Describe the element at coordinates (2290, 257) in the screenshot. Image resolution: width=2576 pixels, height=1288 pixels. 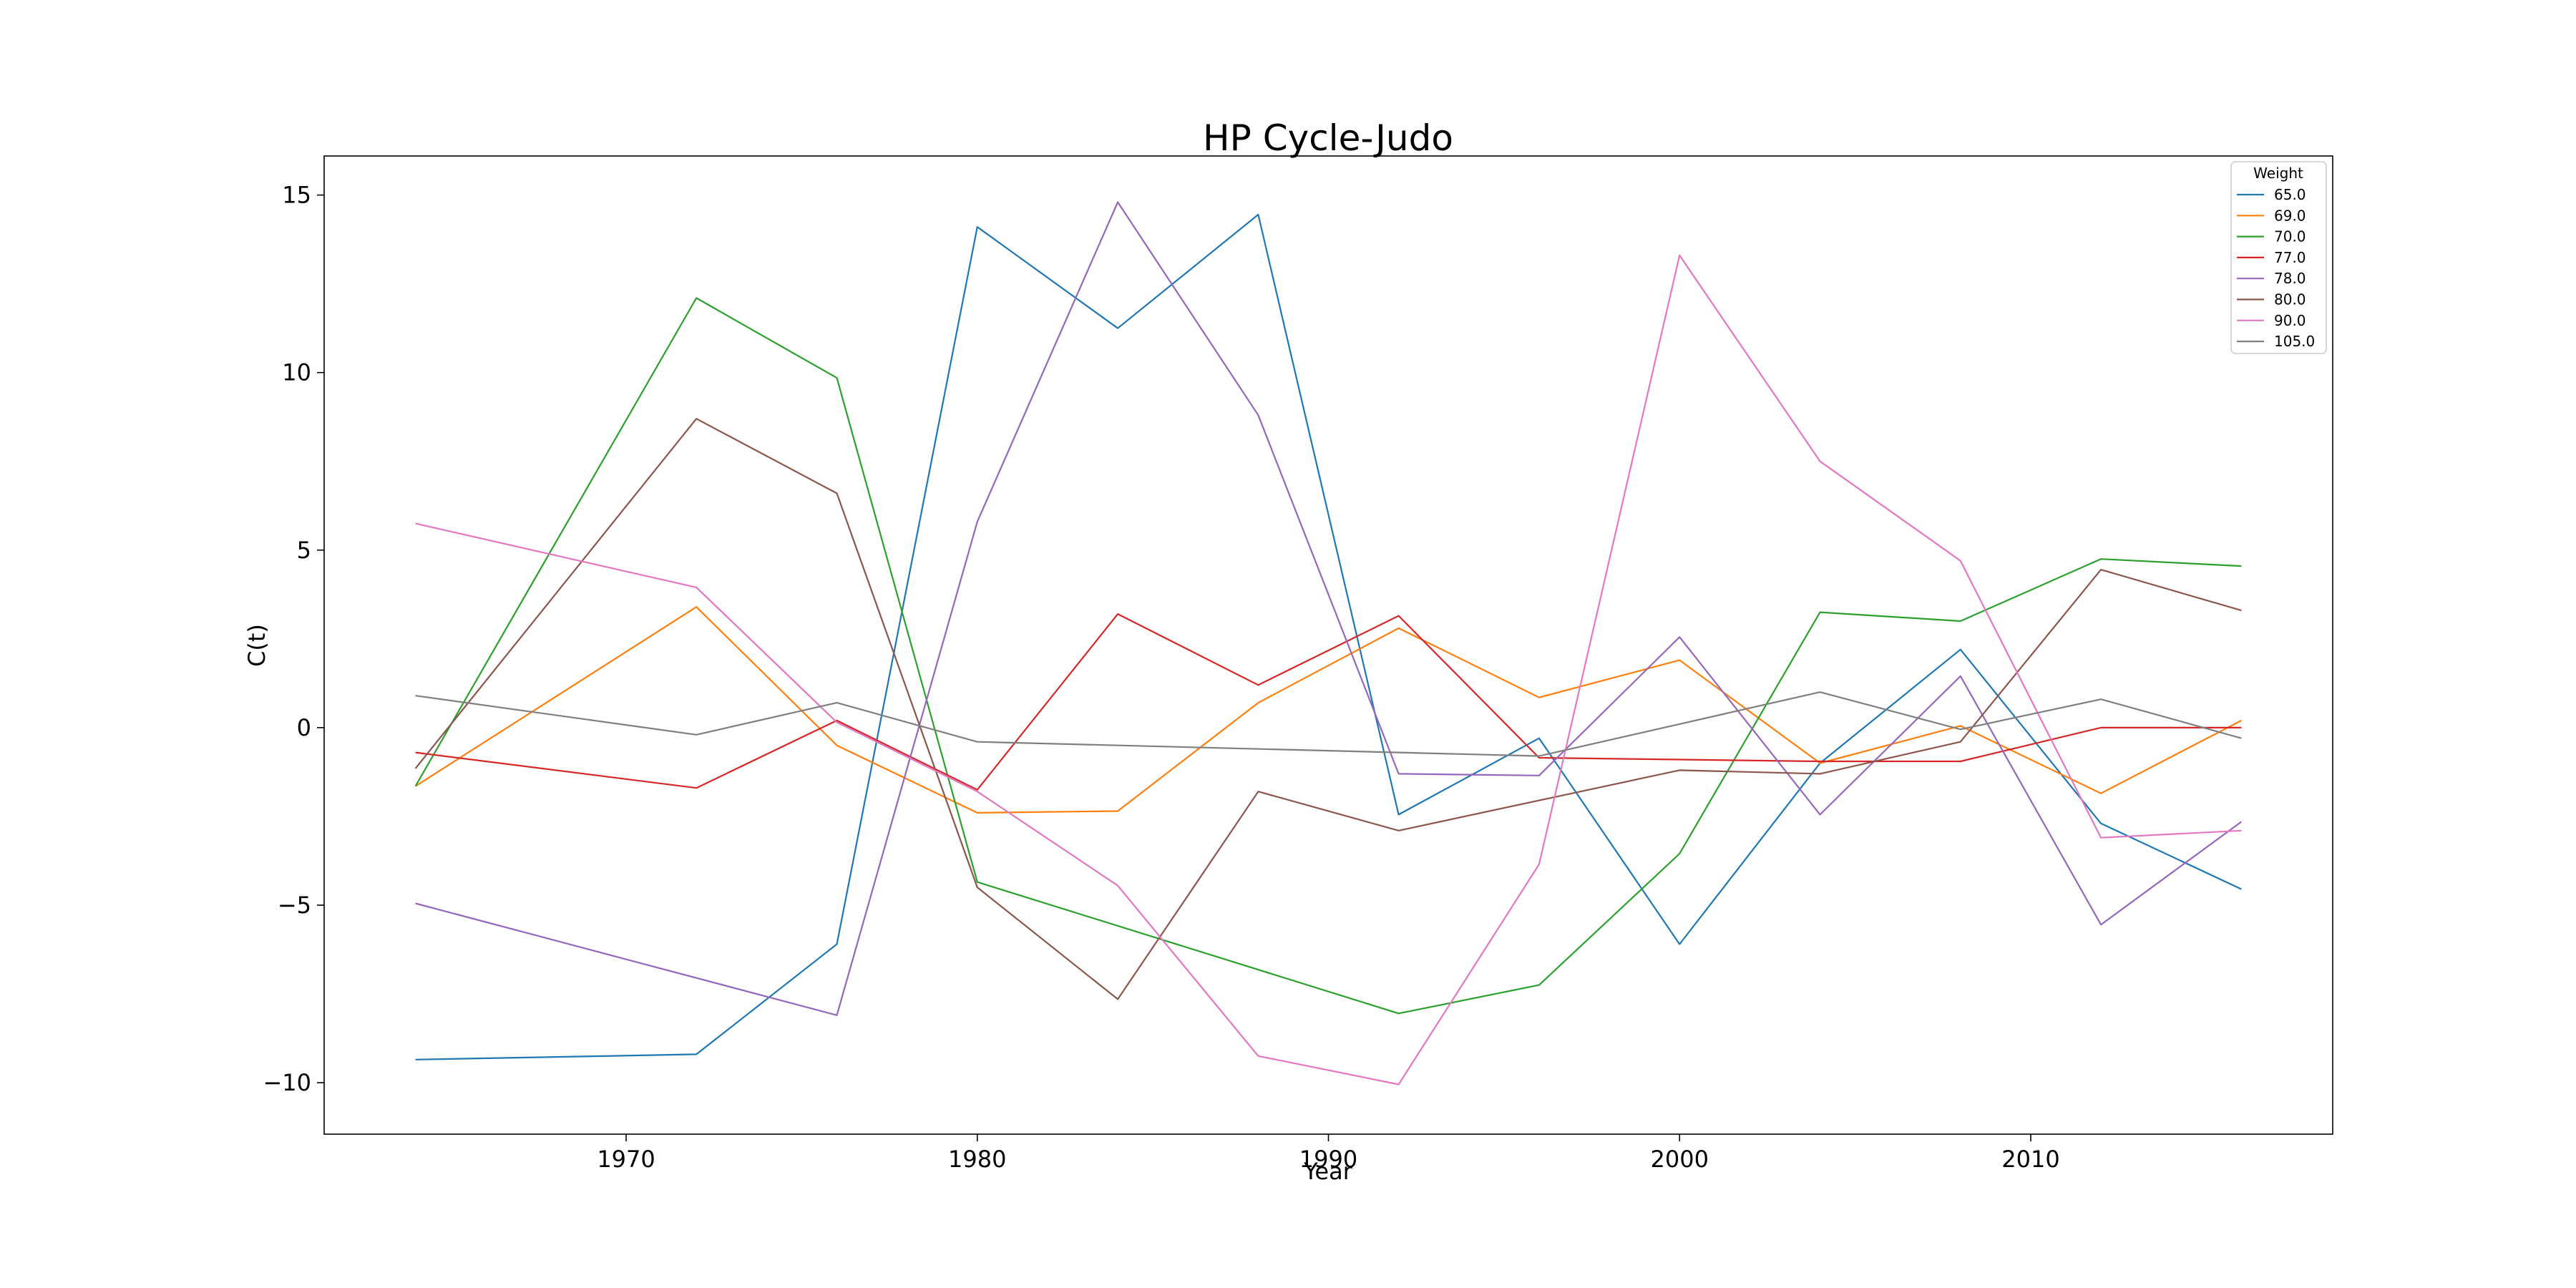
I see `legend-item-label: 77.0` at that location.